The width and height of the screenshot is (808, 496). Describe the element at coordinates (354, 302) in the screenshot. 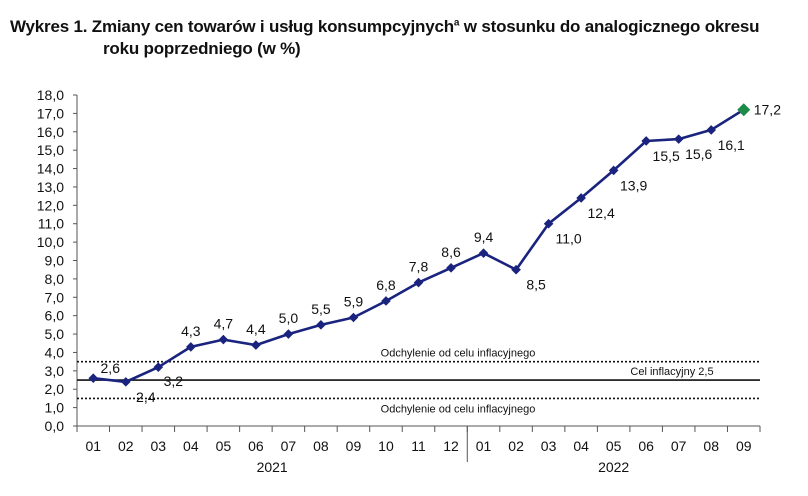

I see `data-label: 5,9` at that location.